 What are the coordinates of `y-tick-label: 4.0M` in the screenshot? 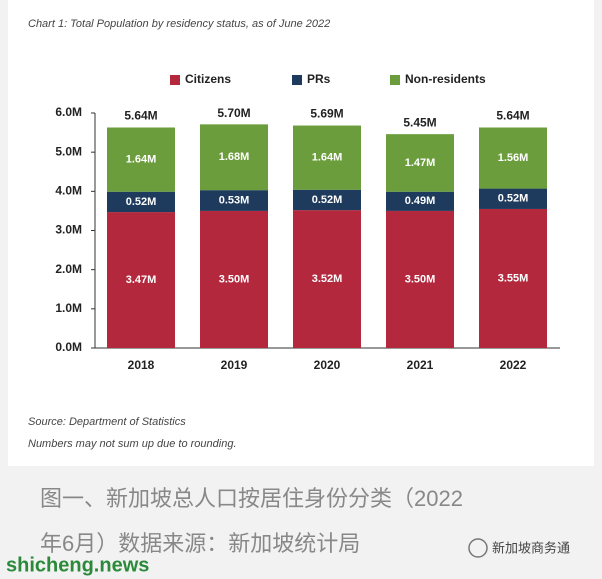 It's located at (68, 191).